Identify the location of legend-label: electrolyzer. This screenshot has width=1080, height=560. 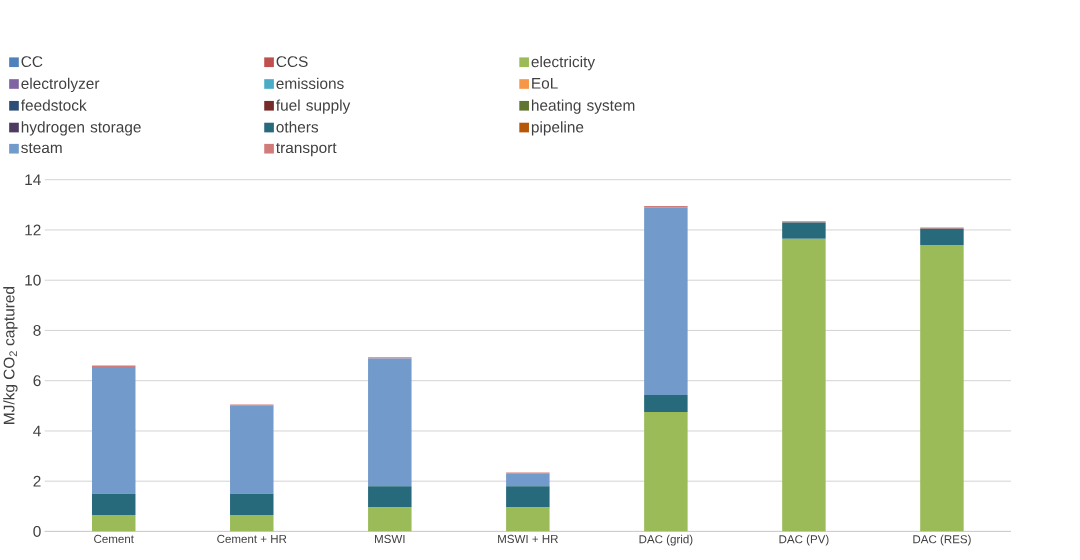
(60, 84).